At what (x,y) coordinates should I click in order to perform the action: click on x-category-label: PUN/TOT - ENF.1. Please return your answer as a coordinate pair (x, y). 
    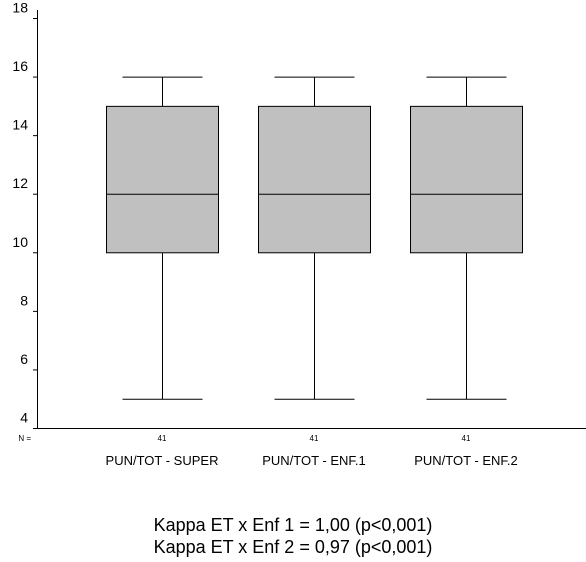
    Looking at the image, I should click on (314, 460).